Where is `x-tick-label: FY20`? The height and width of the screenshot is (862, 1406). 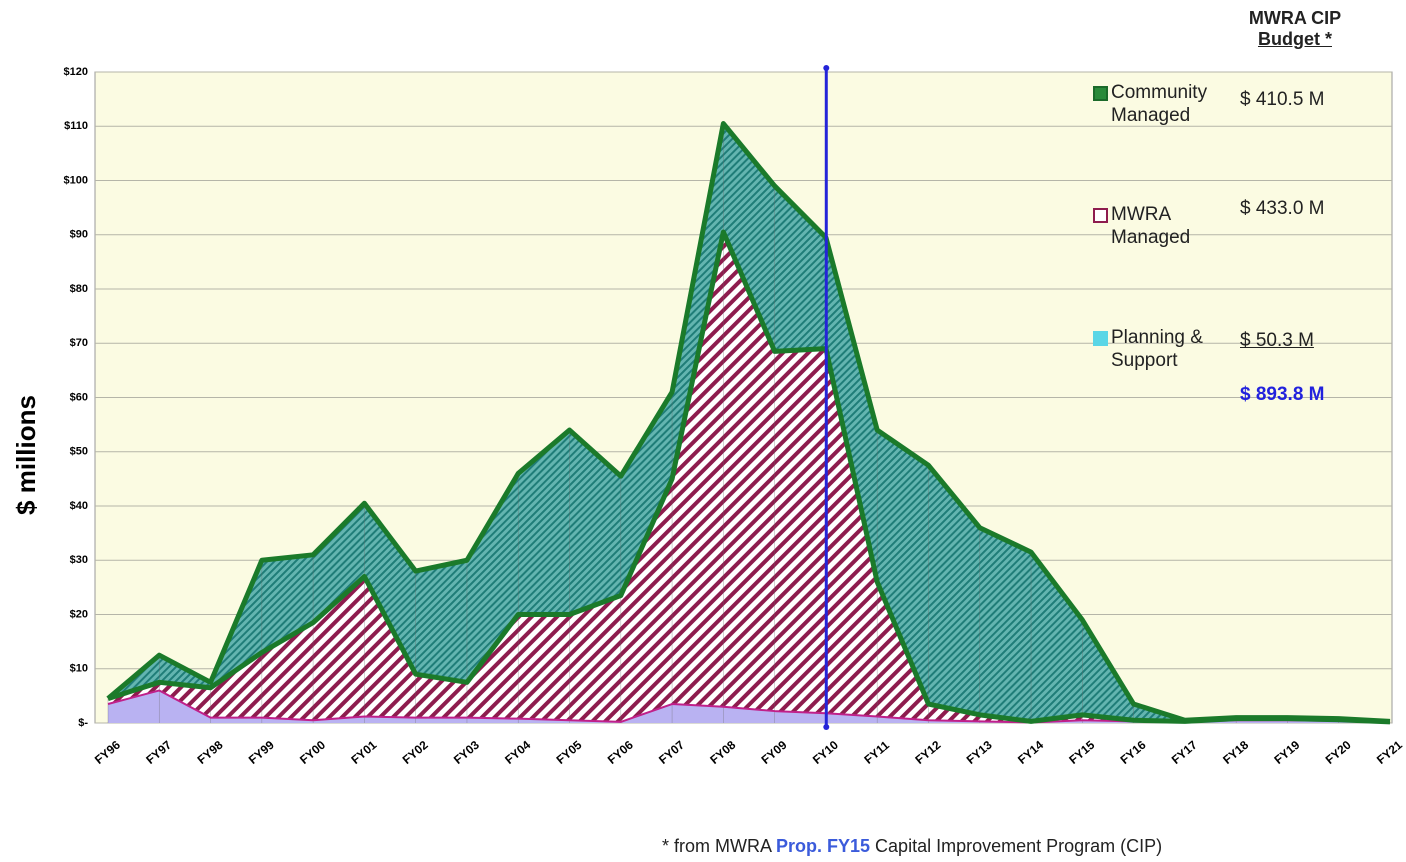 x-tick-label: FY20 is located at coordinates (1338, 752).